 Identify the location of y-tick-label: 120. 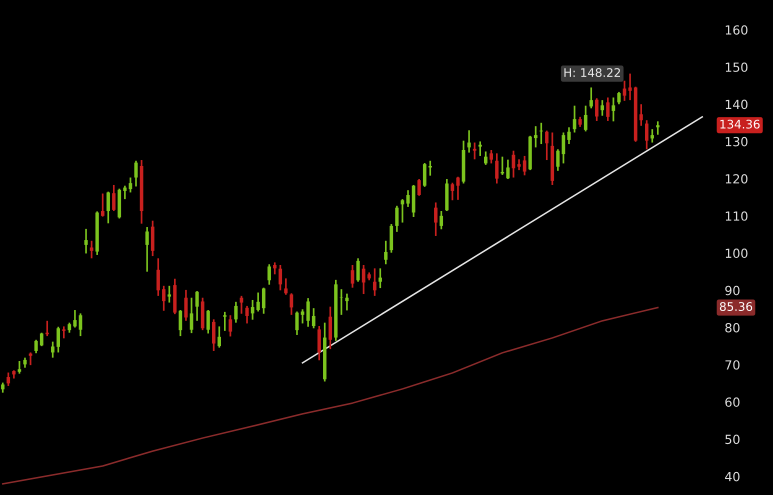
(737, 179).